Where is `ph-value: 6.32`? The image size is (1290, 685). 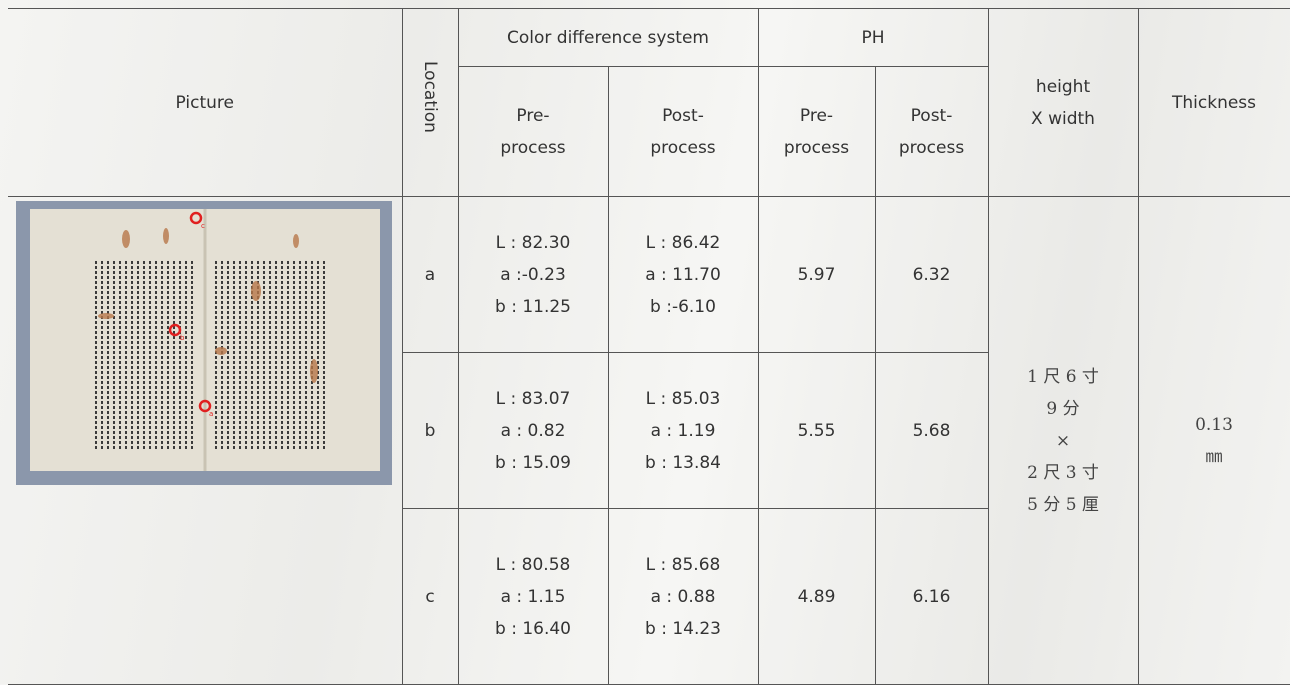
ph-value: 6.32 is located at coordinates (931, 274).